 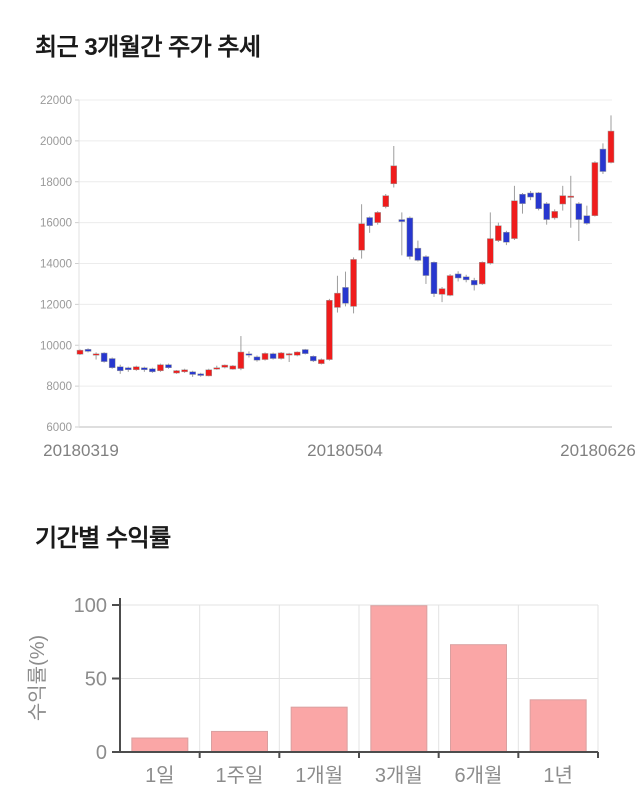 What do you see at coordinates (37, 678) in the screenshot?
I see `y-axis-title: 수익률(%)` at bounding box center [37, 678].